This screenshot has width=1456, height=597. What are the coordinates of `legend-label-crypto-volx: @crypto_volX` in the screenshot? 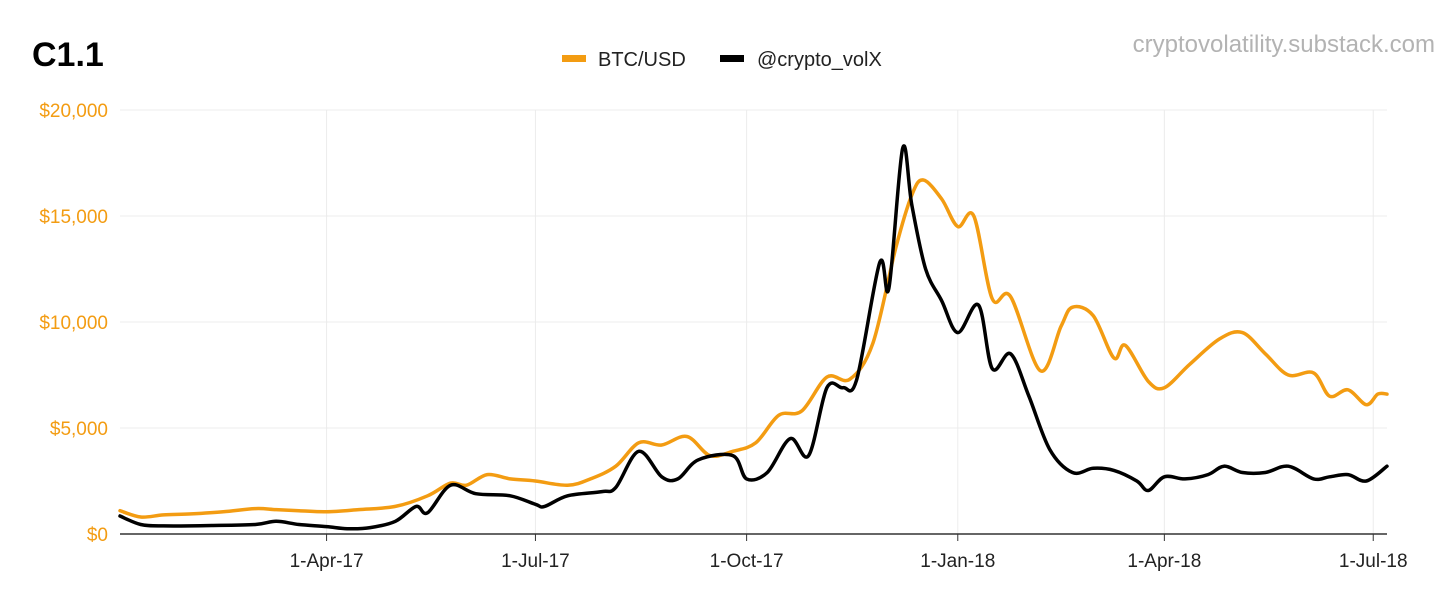 It's located at (819, 60).